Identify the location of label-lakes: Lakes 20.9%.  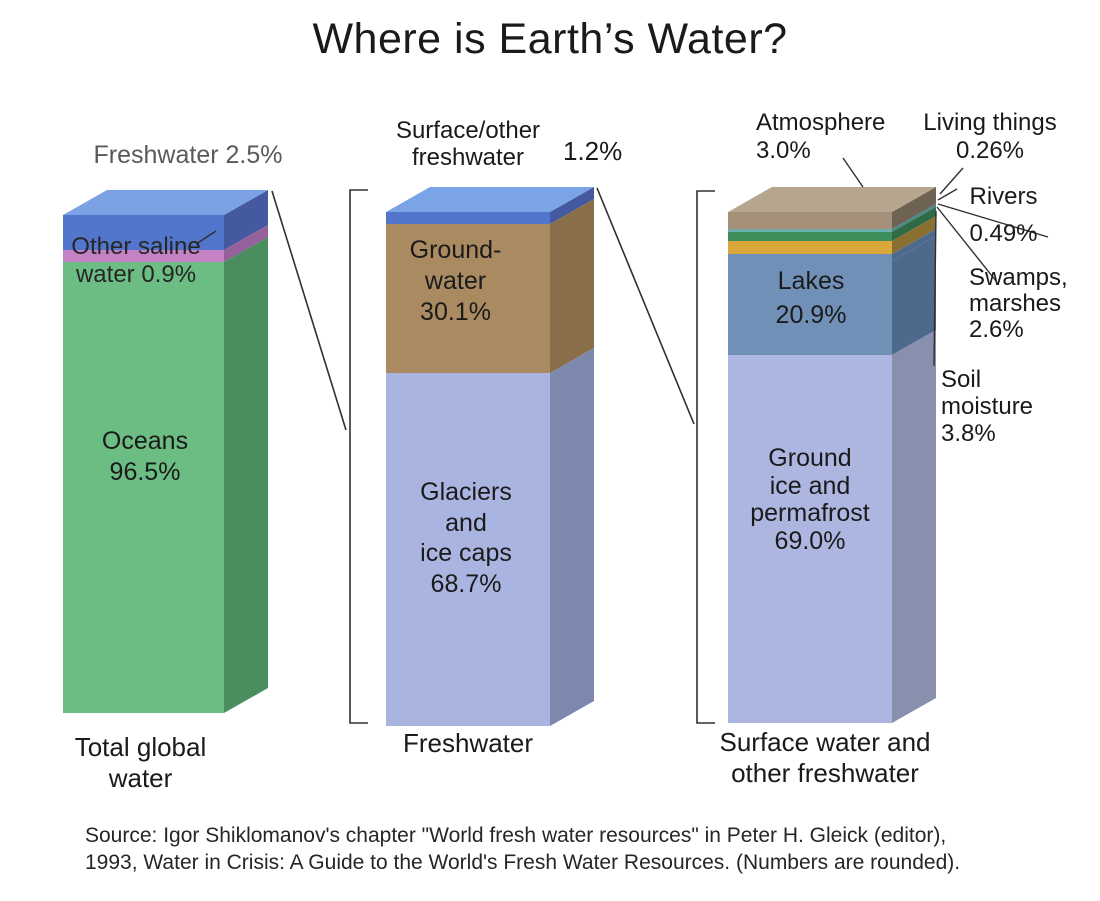
(811, 298).